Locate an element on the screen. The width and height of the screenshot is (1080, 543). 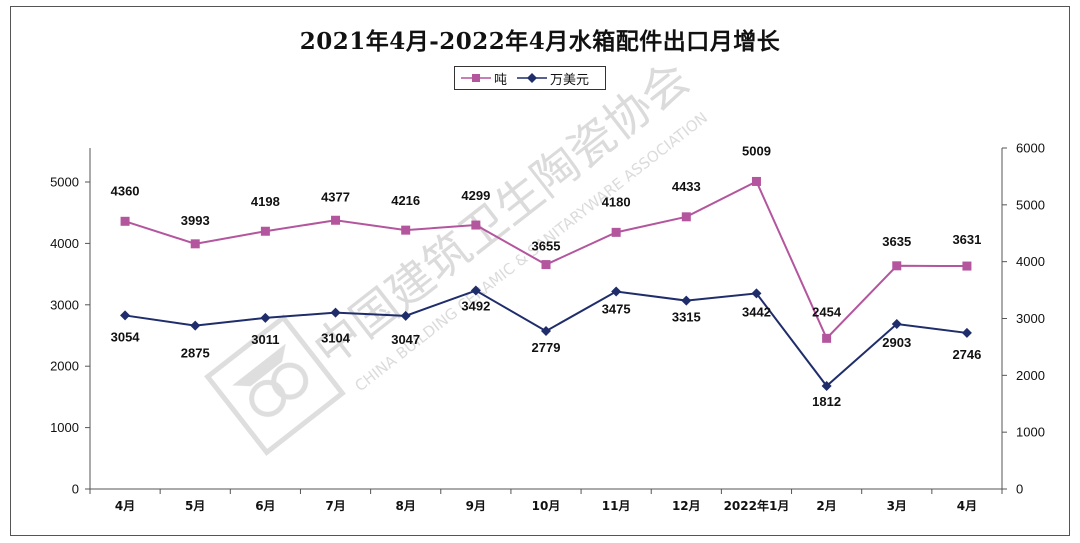
legend-item-tons: 吨 is located at coordinates (484, 78).